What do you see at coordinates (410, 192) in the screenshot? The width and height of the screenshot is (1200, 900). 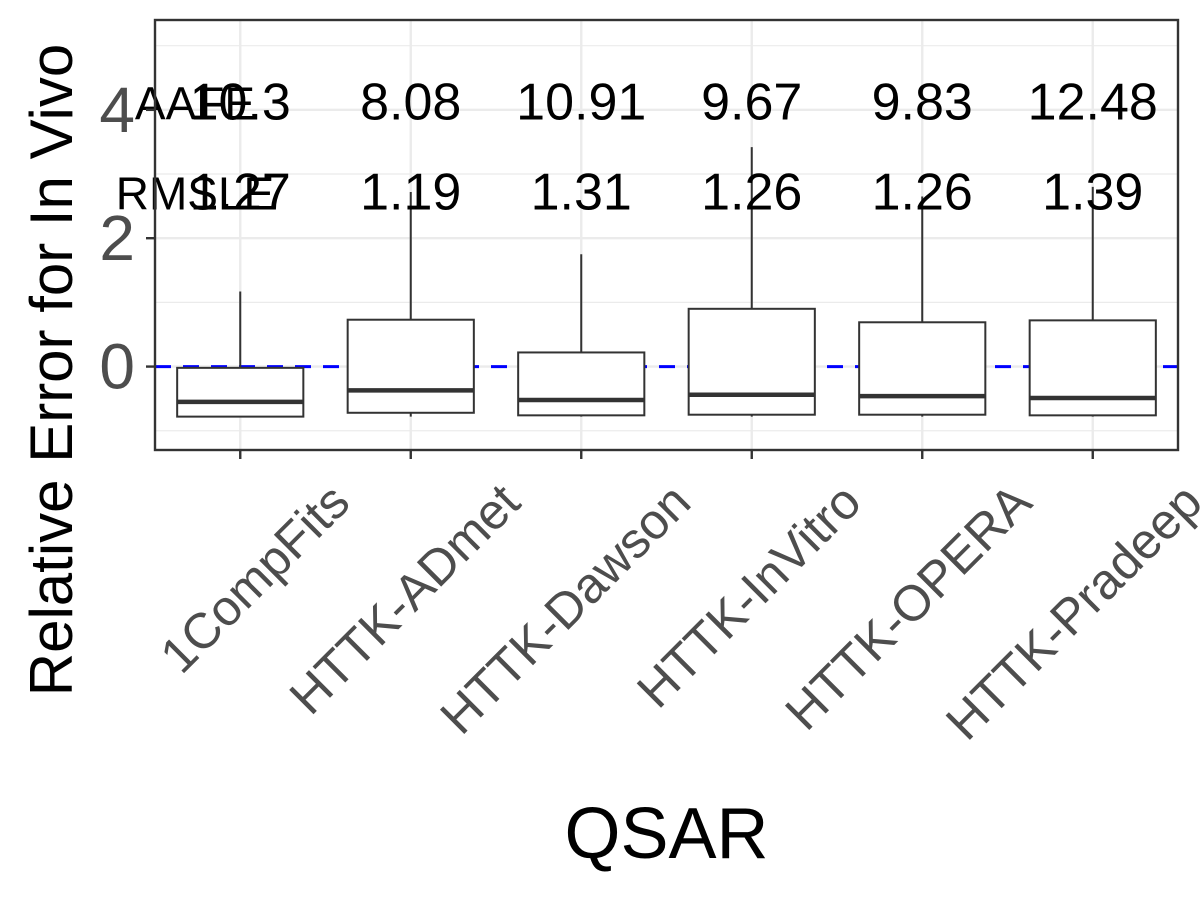 I see `annotation-rmsle-value: 1.19` at bounding box center [410, 192].